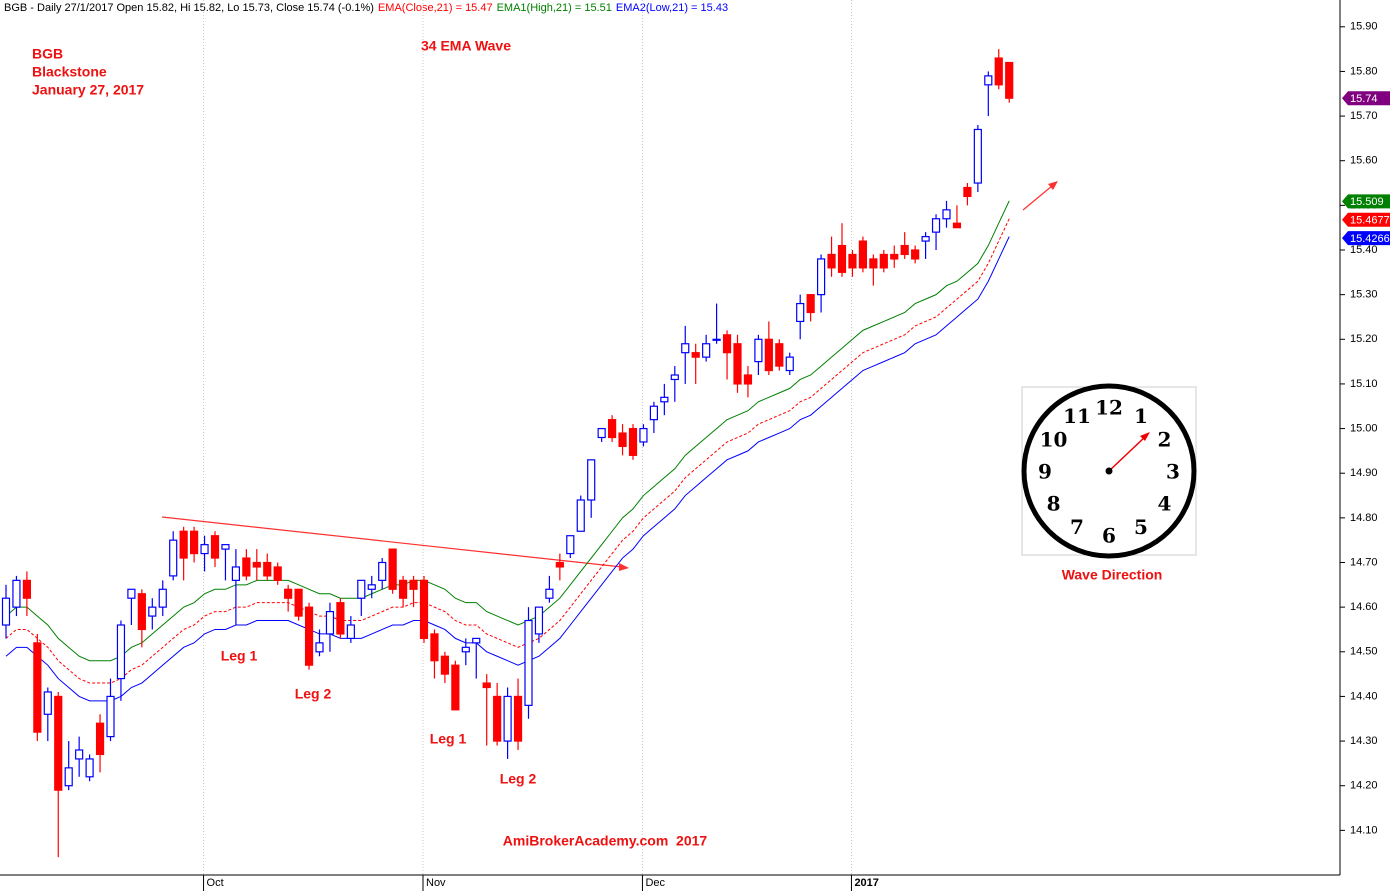  Describe the element at coordinates (1109, 536) in the screenshot. I see `clock-numeral: 6` at that location.